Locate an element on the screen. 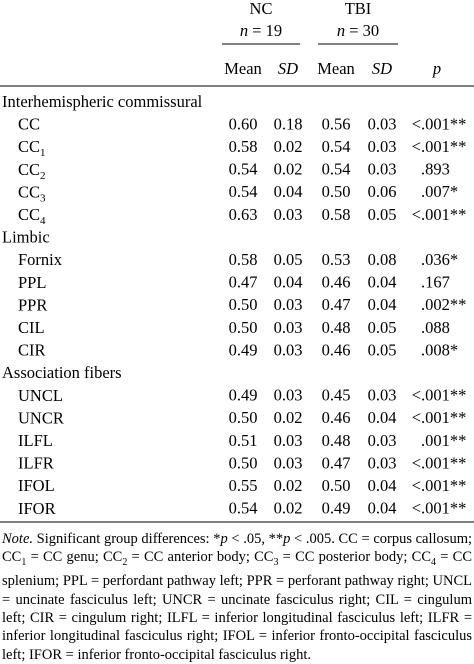 This screenshot has height=664, width=474. label: PPR is located at coordinates (32, 304).